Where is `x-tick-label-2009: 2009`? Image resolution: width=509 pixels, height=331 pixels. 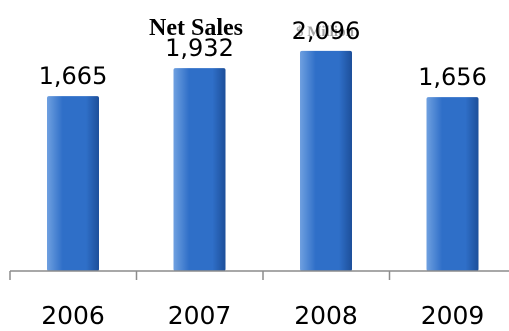 x-tick-label-2009: 2009 is located at coordinates (453, 315).